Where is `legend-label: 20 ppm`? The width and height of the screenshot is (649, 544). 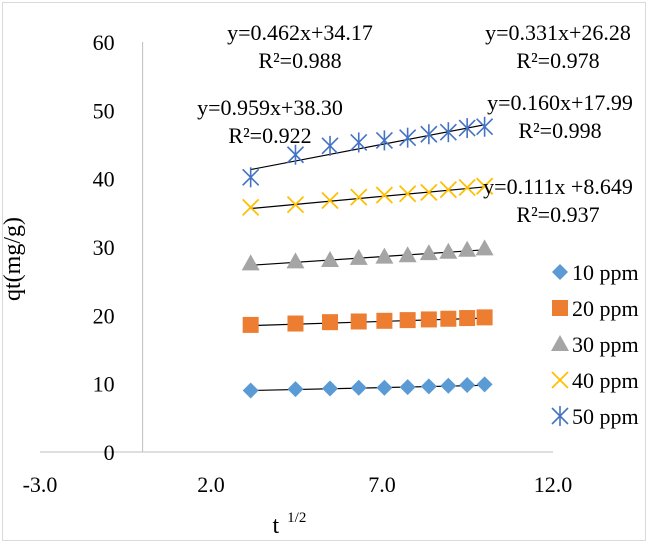
legend-label: 20 ppm is located at coordinates (605, 308).